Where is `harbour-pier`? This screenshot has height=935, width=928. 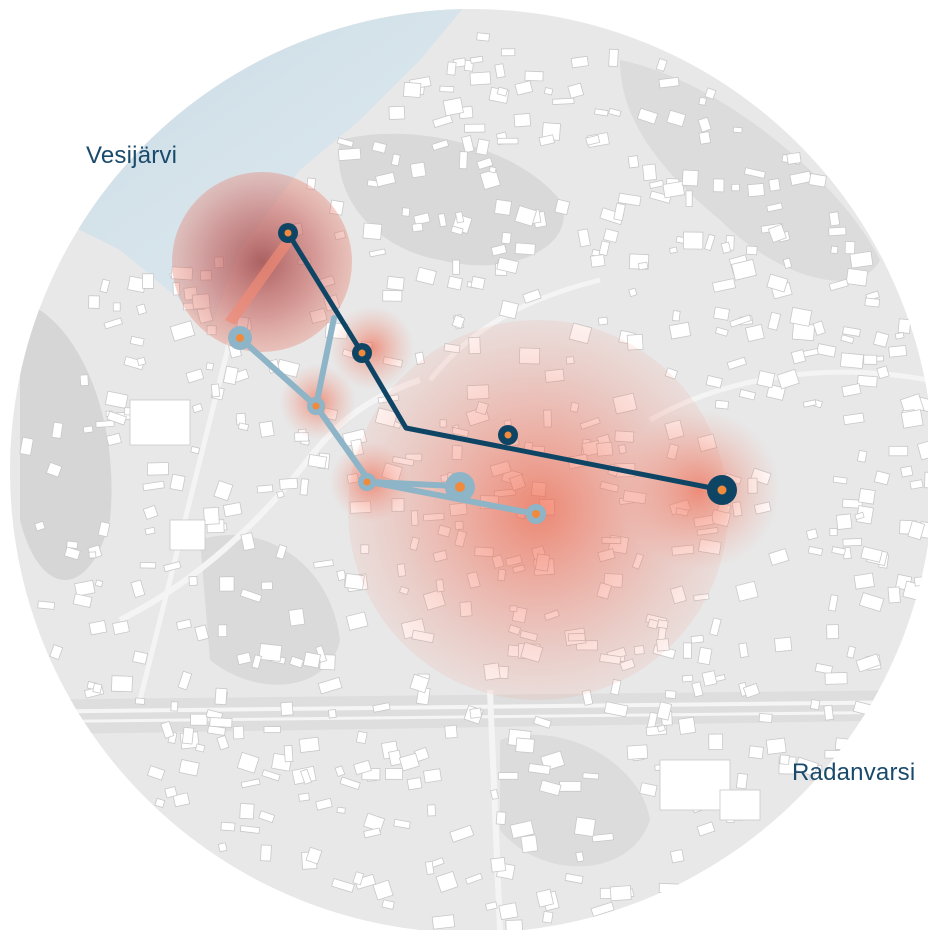 harbour-pier is located at coordinates (261, 277).